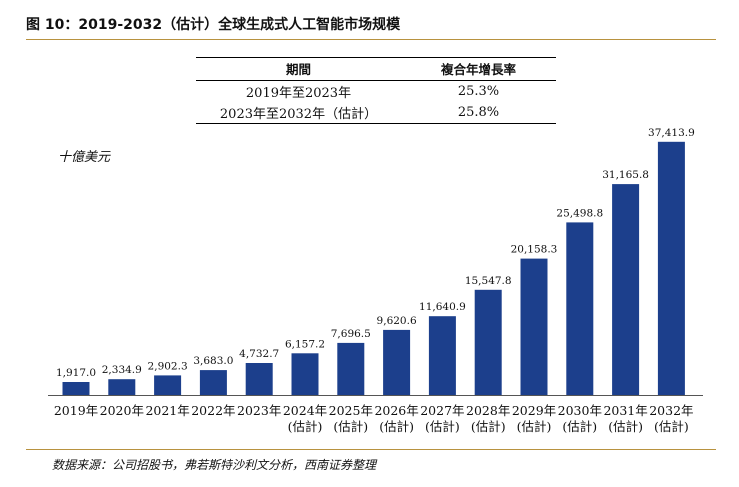 The image size is (739, 487). What do you see at coordinates (671, 133) in the screenshot?
I see `bar-value-label: 37,413.9` at bounding box center [671, 133].